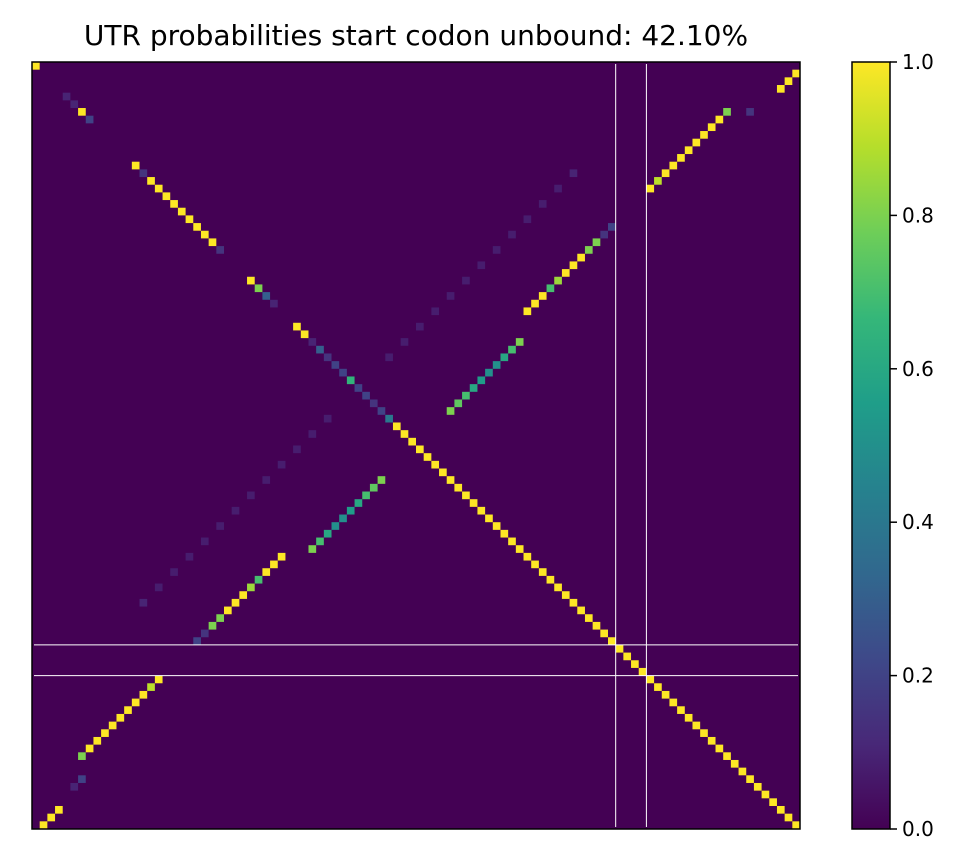 This screenshot has height=867, width=973. What do you see at coordinates (918, 62) in the screenshot?
I see `colorbar-tick-label: 1.0` at bounding box center [918, 62].